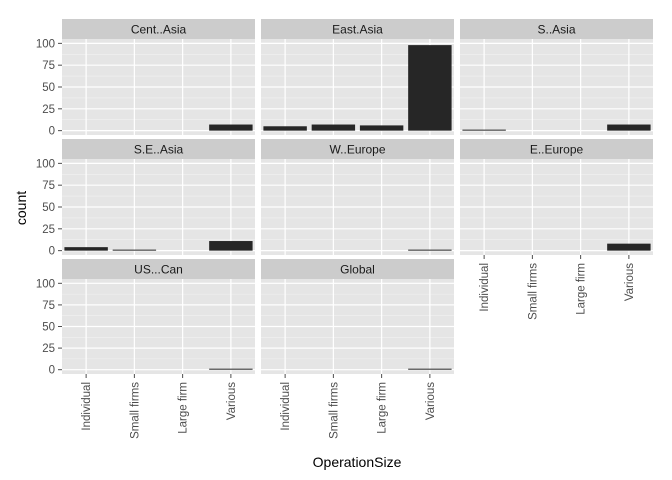  I want to click on strip-label: Global, so click(357, 270).